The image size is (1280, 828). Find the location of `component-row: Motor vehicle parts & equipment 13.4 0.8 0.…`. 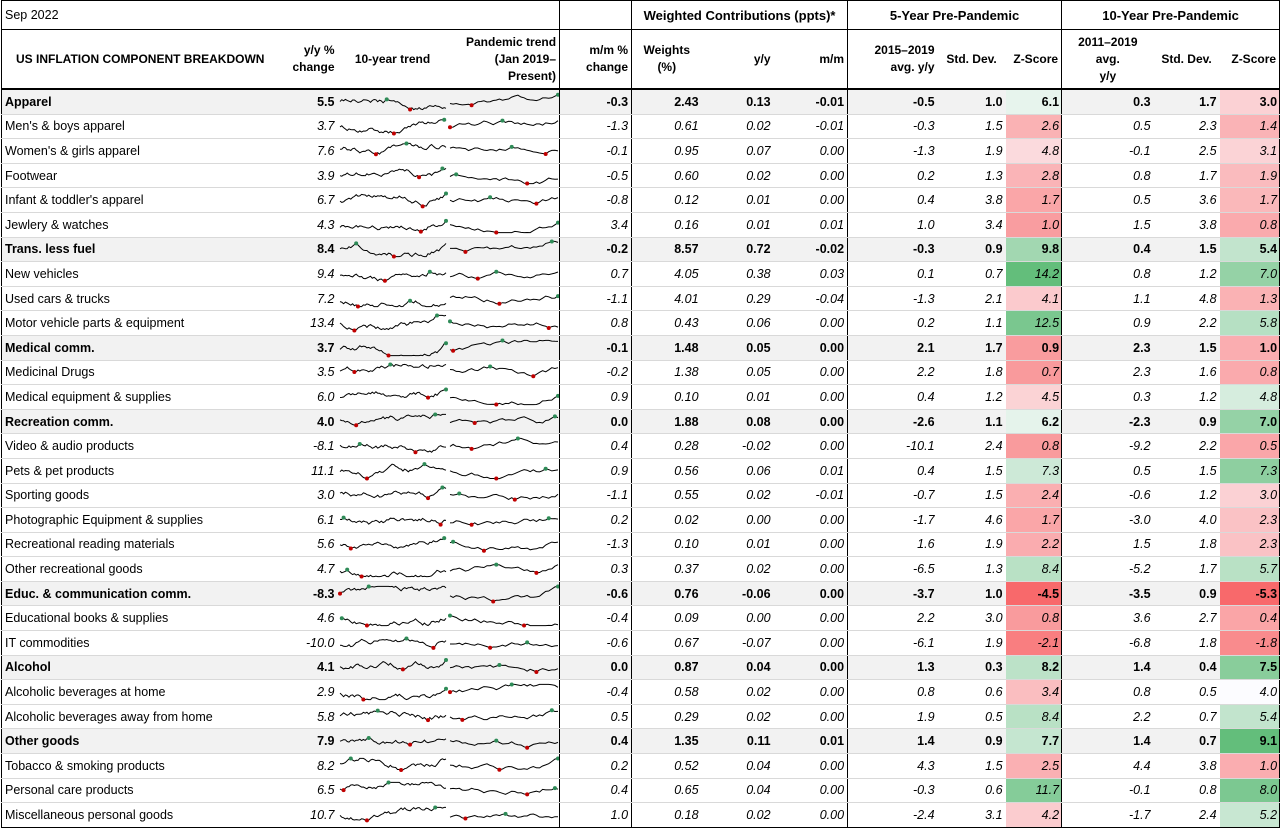

component-row: Motor vehicle parts & equipment 13.4 0.8 0.… is located at coordinates (640, 323).